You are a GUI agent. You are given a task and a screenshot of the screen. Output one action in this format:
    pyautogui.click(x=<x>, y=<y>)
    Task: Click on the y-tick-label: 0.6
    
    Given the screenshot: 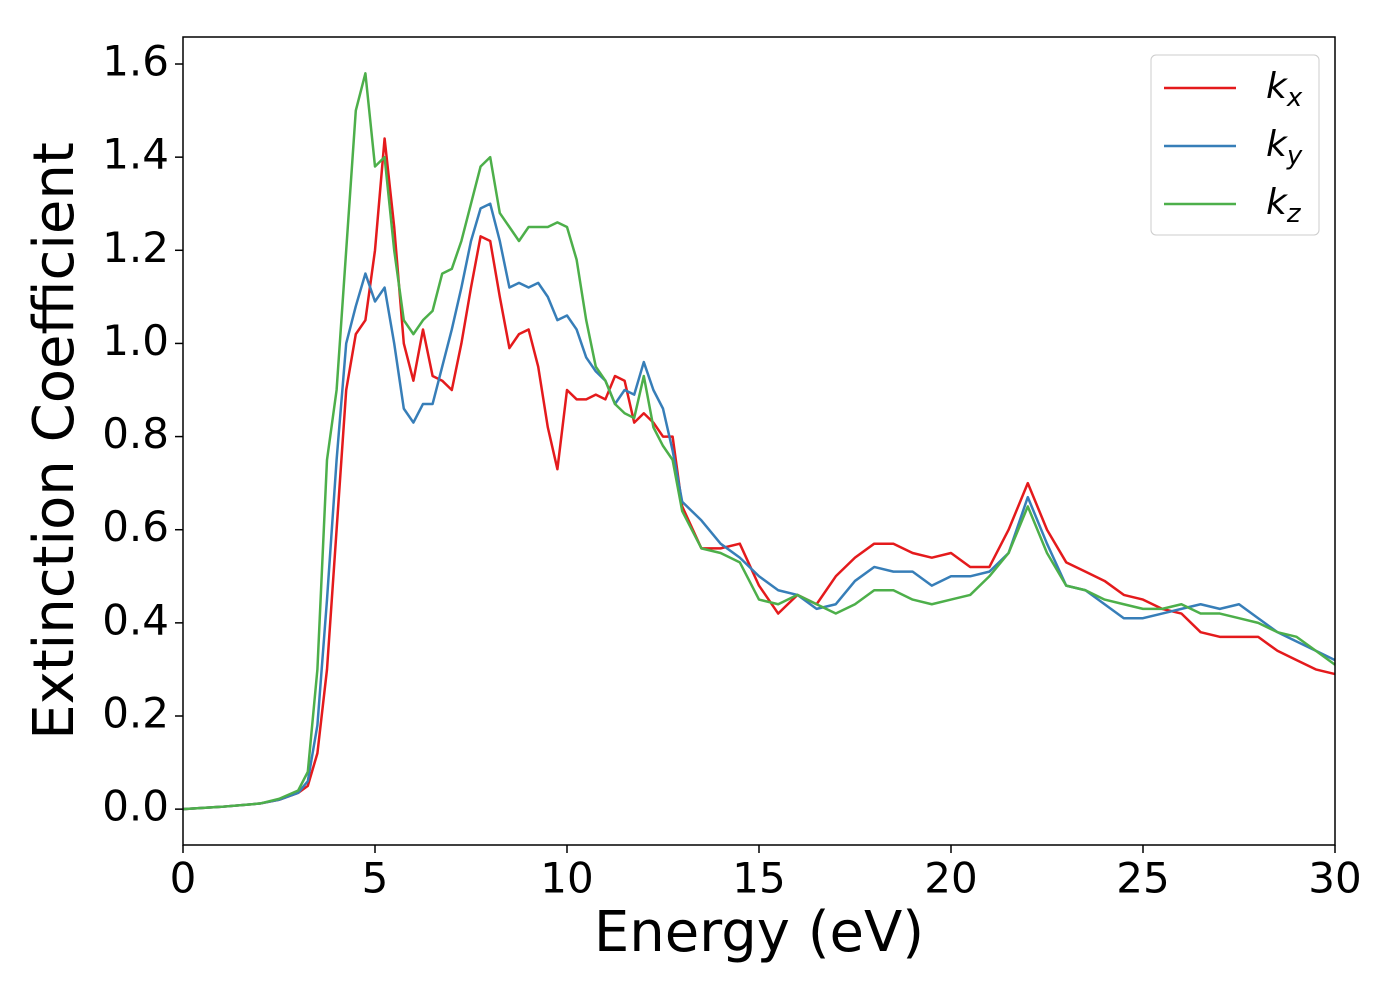 What is the action you would take?
    pyautogui.click(x=135, y=526)
    